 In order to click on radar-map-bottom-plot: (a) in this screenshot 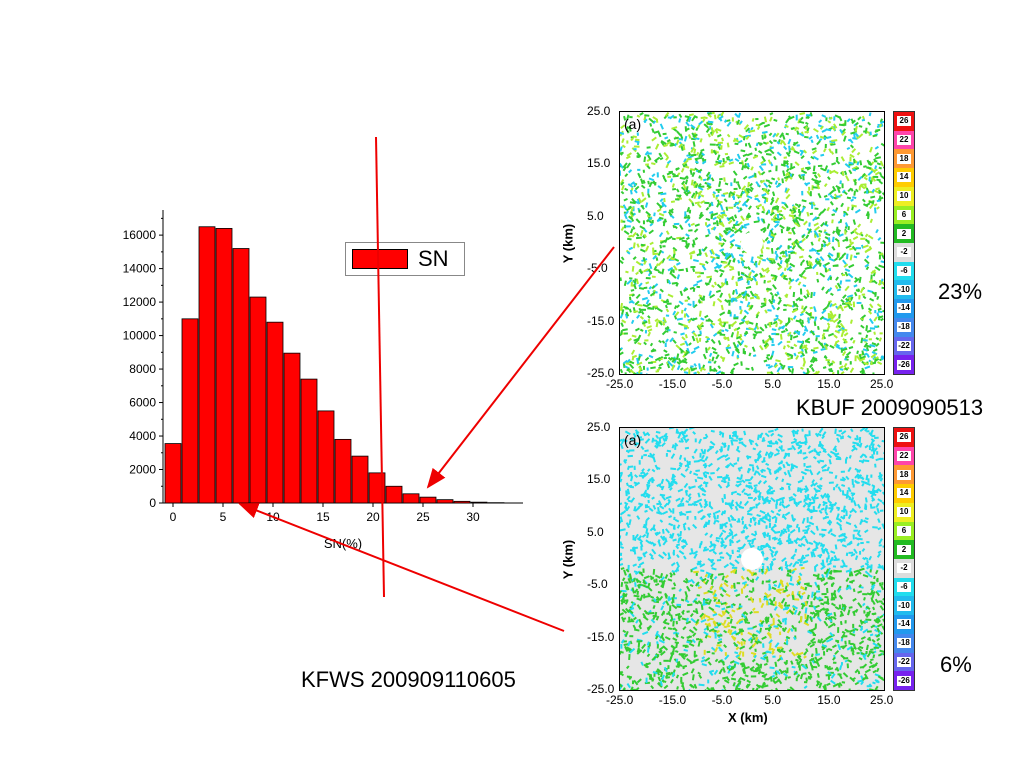, I will do `click(752, 559)`.